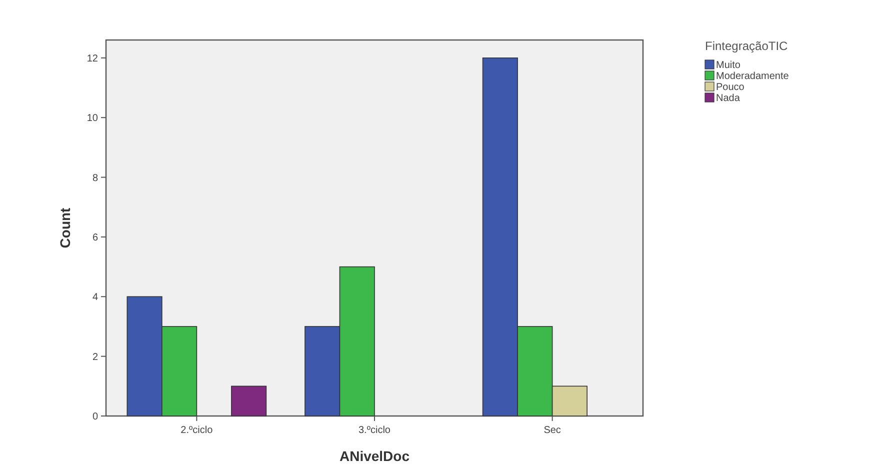 Image resolution: width=869 pixels, height=465 pixels. Describe the element at coordinates (746, 46) in the screenshot. I see `legend-title: FintegraçãoTIC` at that location.